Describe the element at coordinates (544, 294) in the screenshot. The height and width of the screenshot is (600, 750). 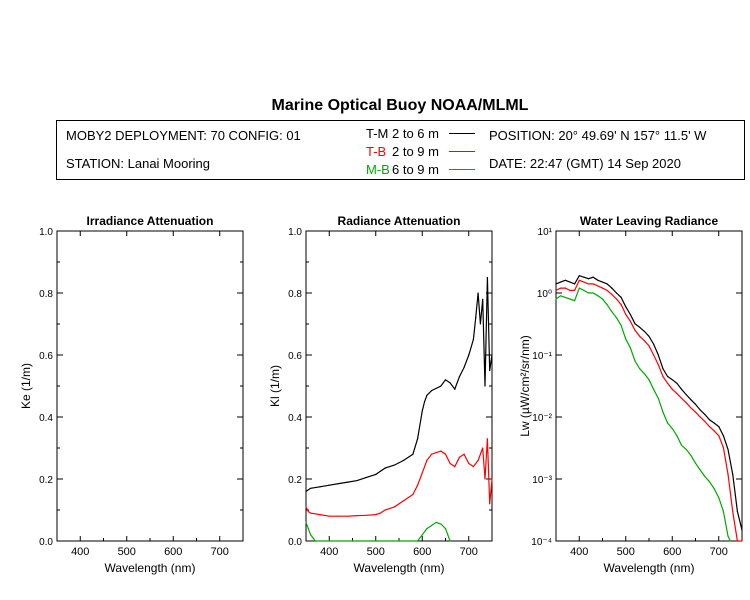
I see `panel3-ytick-label-4: 10⁰` at that location.